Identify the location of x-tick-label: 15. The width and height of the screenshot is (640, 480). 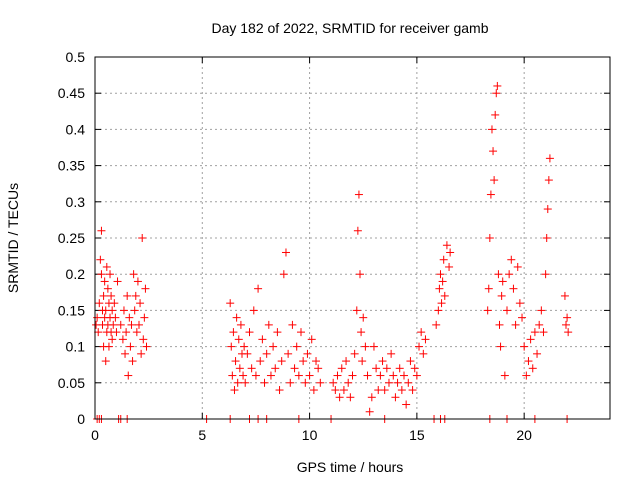
(417, 435).